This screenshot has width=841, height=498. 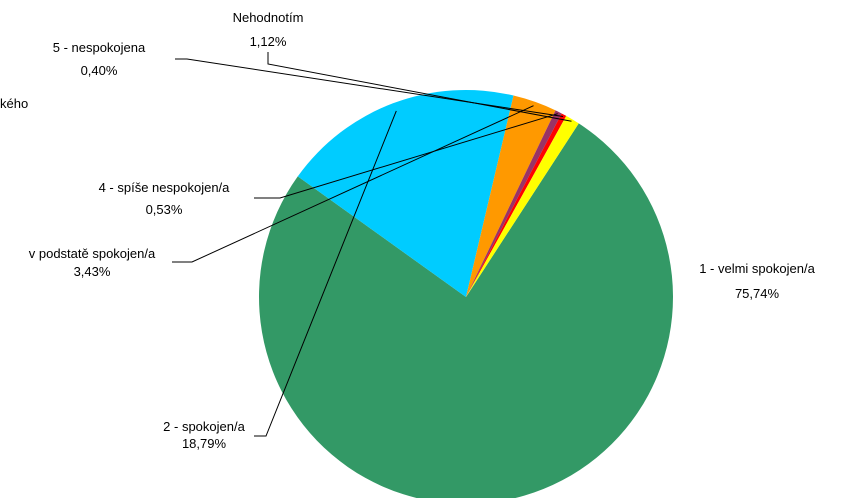 I want to click on pie-slice-4-spise-nespokojen-a, so click(x=514, y=203).